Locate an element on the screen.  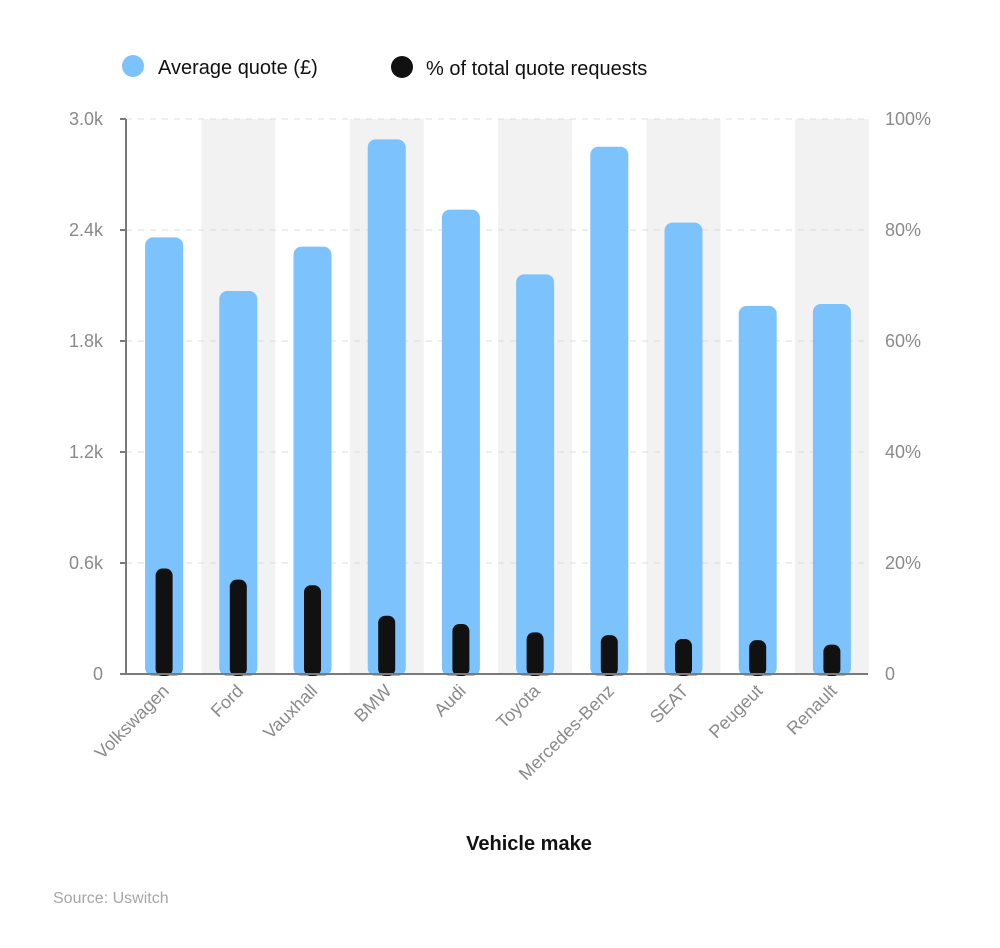
right-tick-label-2: 40% is located at coordinates (903, 452).